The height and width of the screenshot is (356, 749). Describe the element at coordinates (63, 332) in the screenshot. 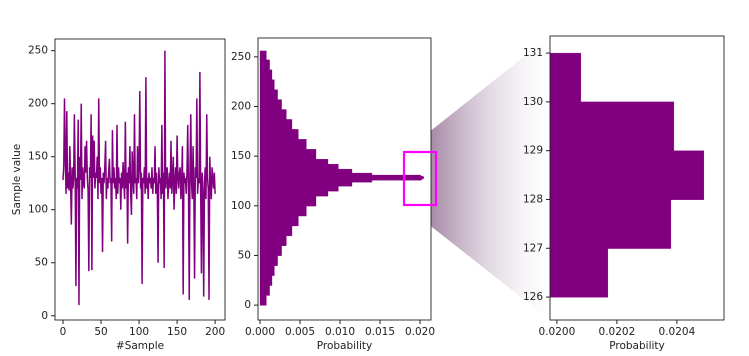

I see `x-tick-label: 0` at that location.